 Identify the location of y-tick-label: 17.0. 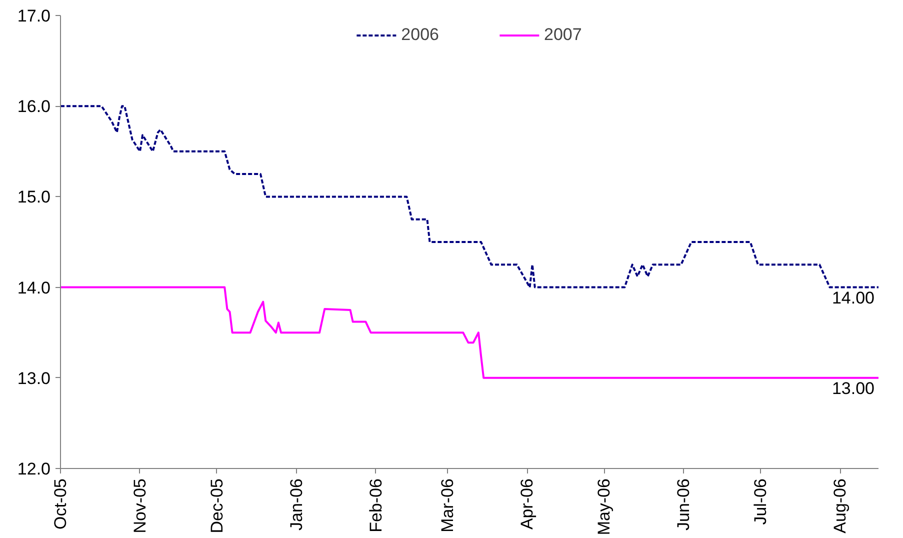
(34, 16).